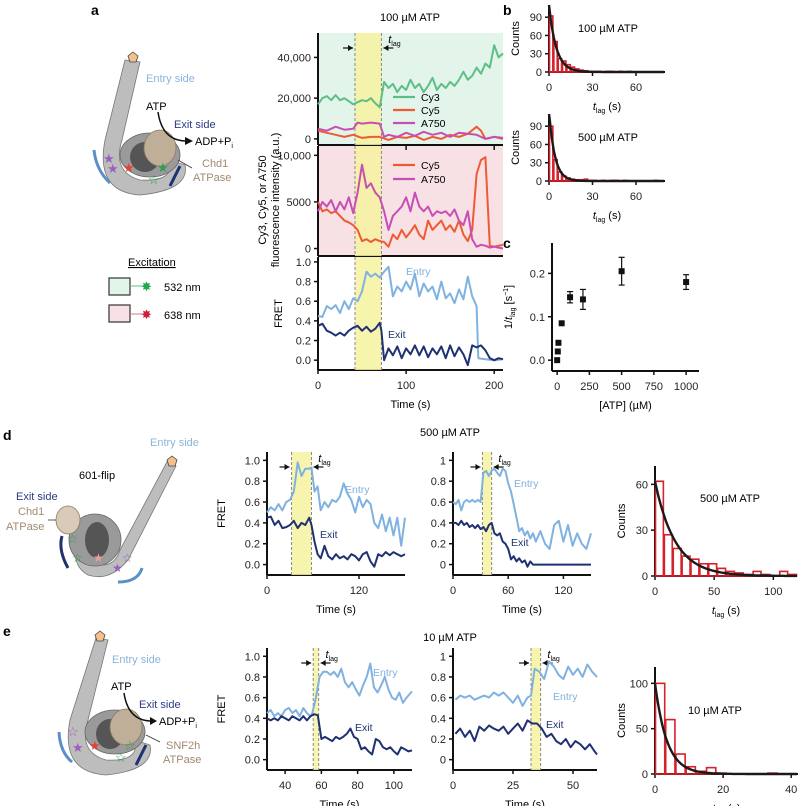 Image resolution: width=798 pixels, height=806 pixels. Describe the element at coordinates (536, 164) in the screenshot. I see `y-tick-label: 30` at that location.